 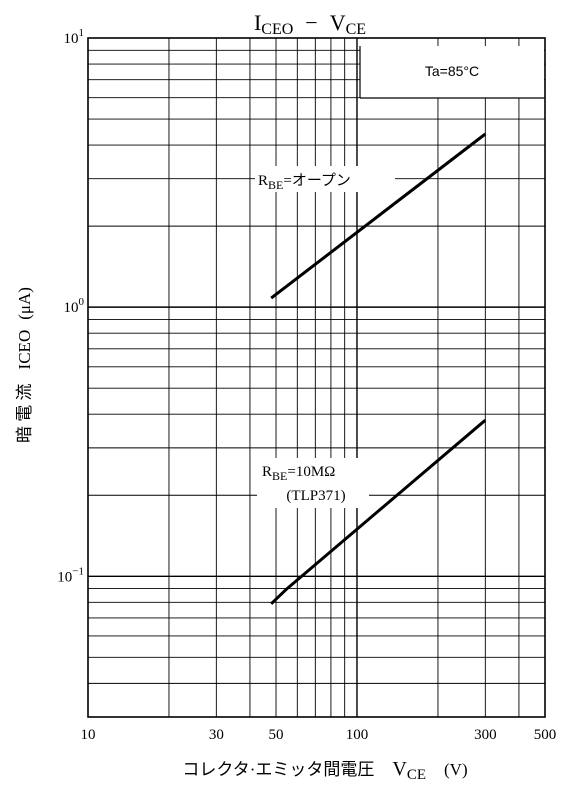 I want to click on condition-label: Ta=85°C, so click(x=452, y=71).